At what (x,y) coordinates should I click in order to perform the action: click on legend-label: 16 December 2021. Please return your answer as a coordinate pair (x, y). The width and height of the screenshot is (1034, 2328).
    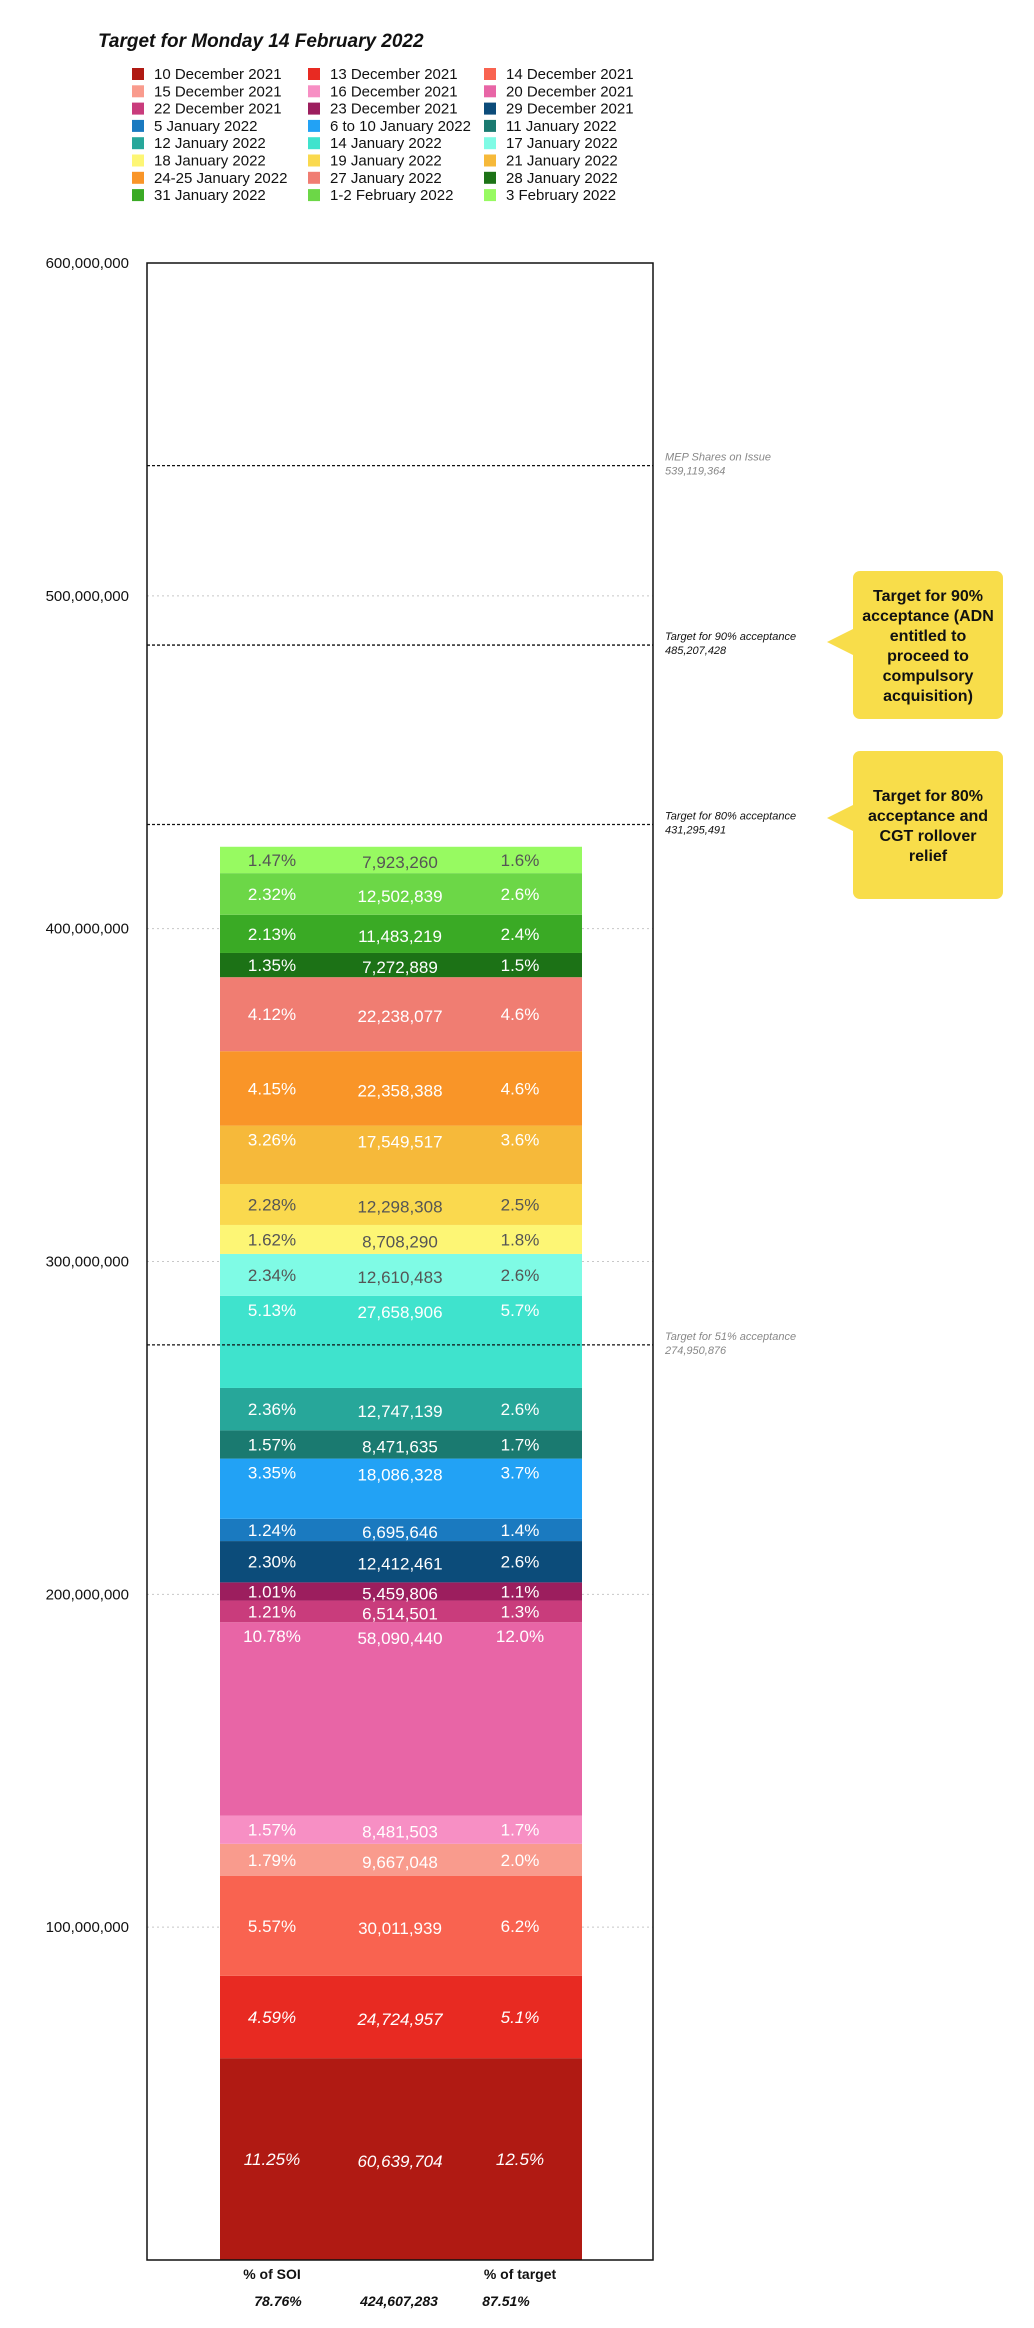
    Looking at the image, I should click on (394, 91).